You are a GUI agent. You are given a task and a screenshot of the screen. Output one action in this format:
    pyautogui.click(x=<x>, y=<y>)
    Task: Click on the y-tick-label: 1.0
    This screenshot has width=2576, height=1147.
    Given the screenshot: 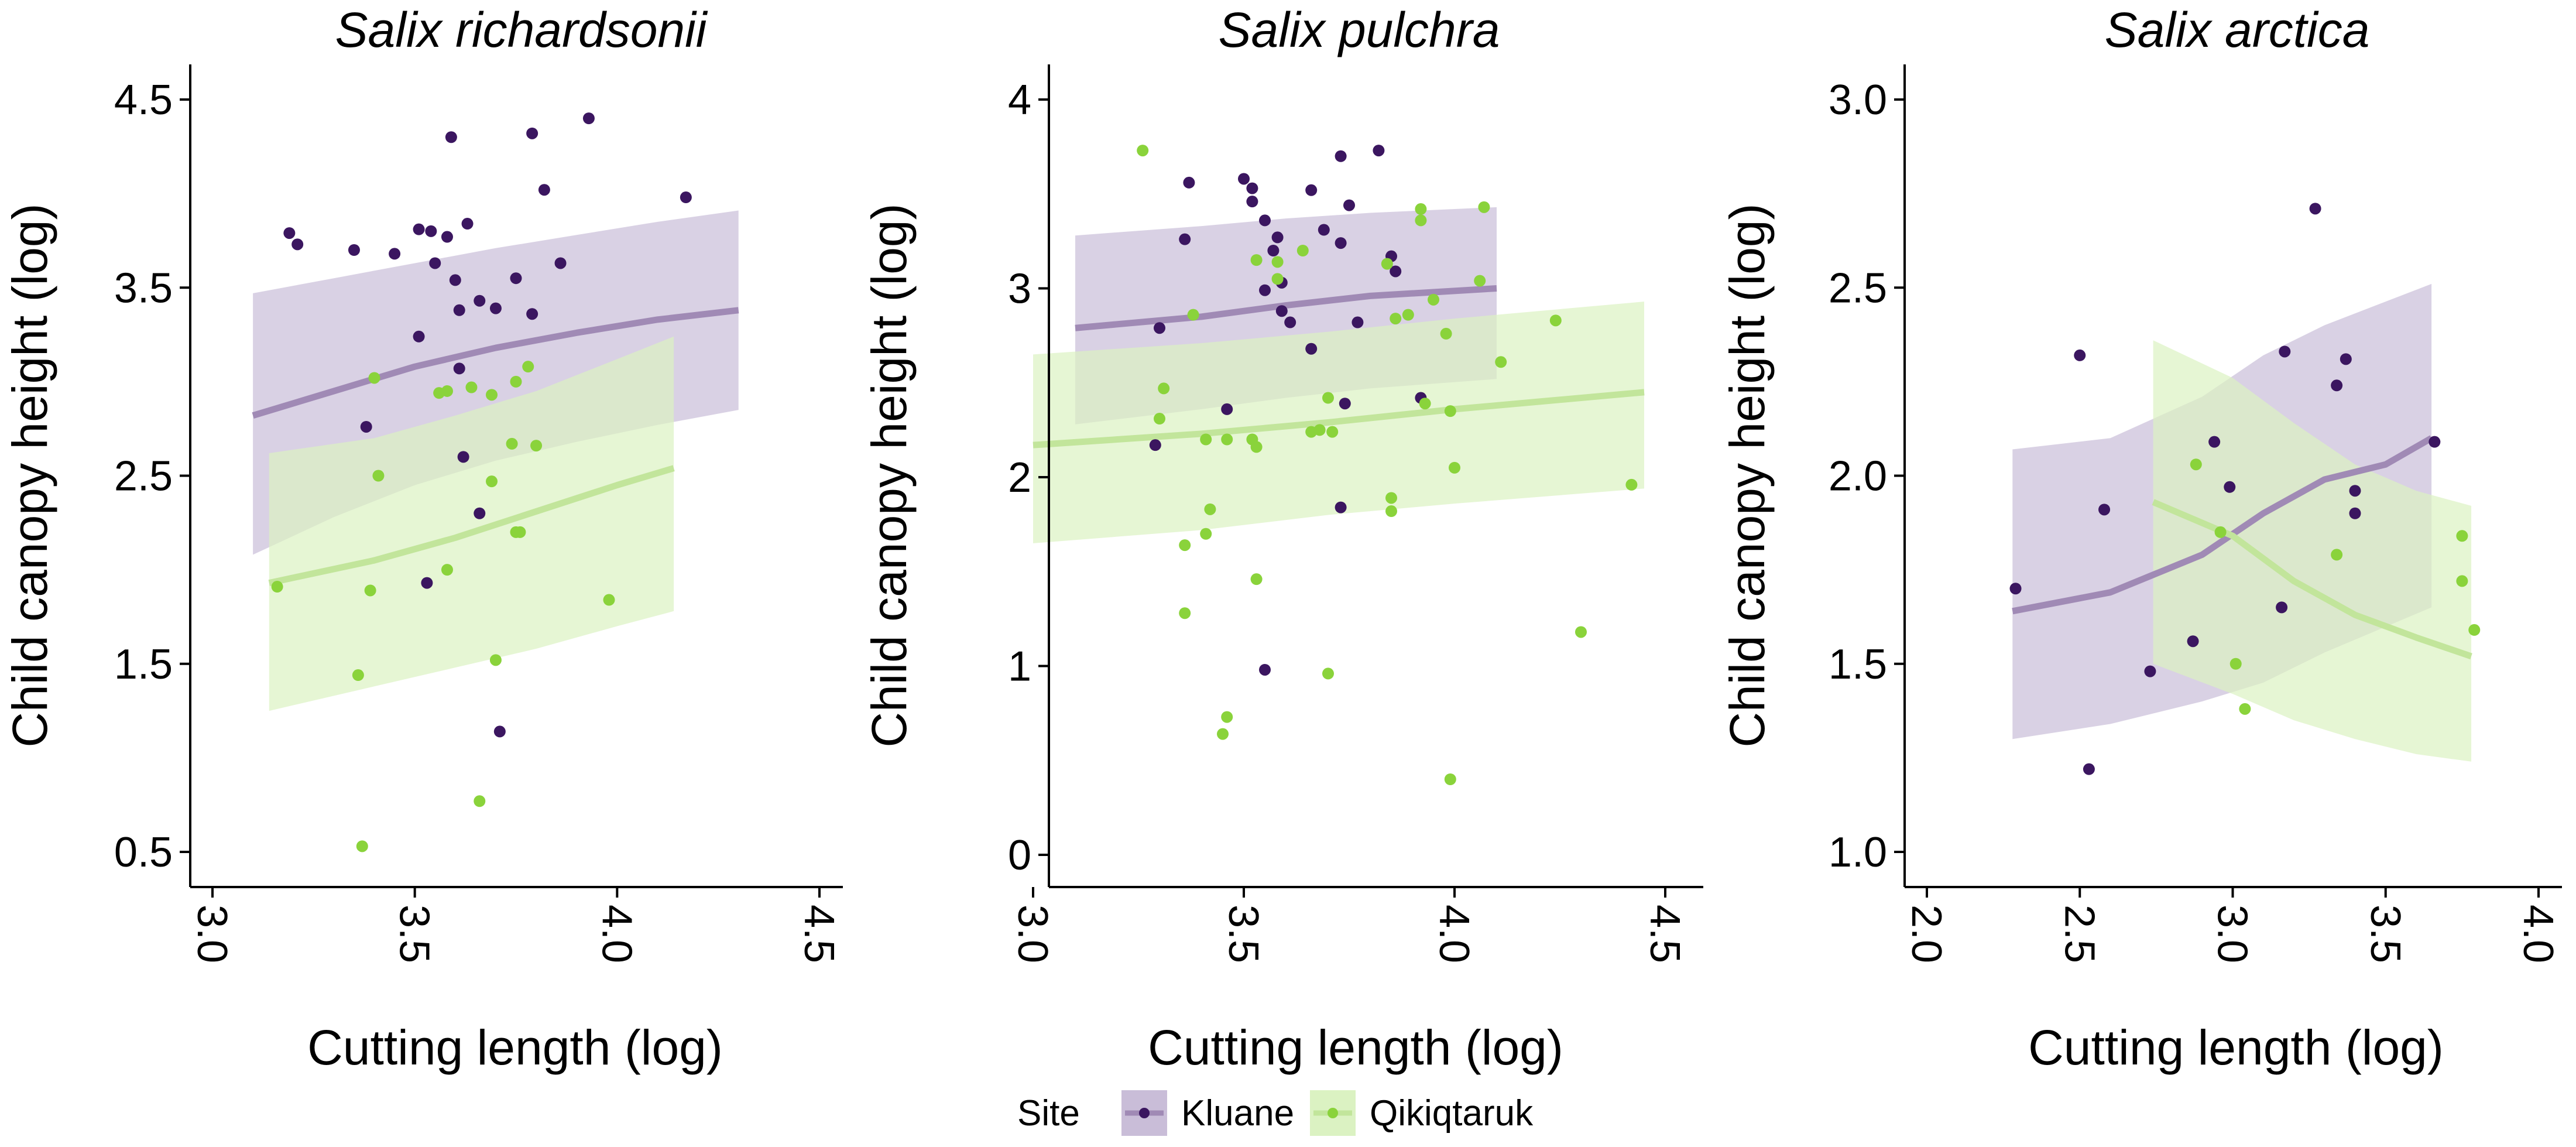 What is the action you would take?
    pyautogui.click(x=1858, y=852)
    